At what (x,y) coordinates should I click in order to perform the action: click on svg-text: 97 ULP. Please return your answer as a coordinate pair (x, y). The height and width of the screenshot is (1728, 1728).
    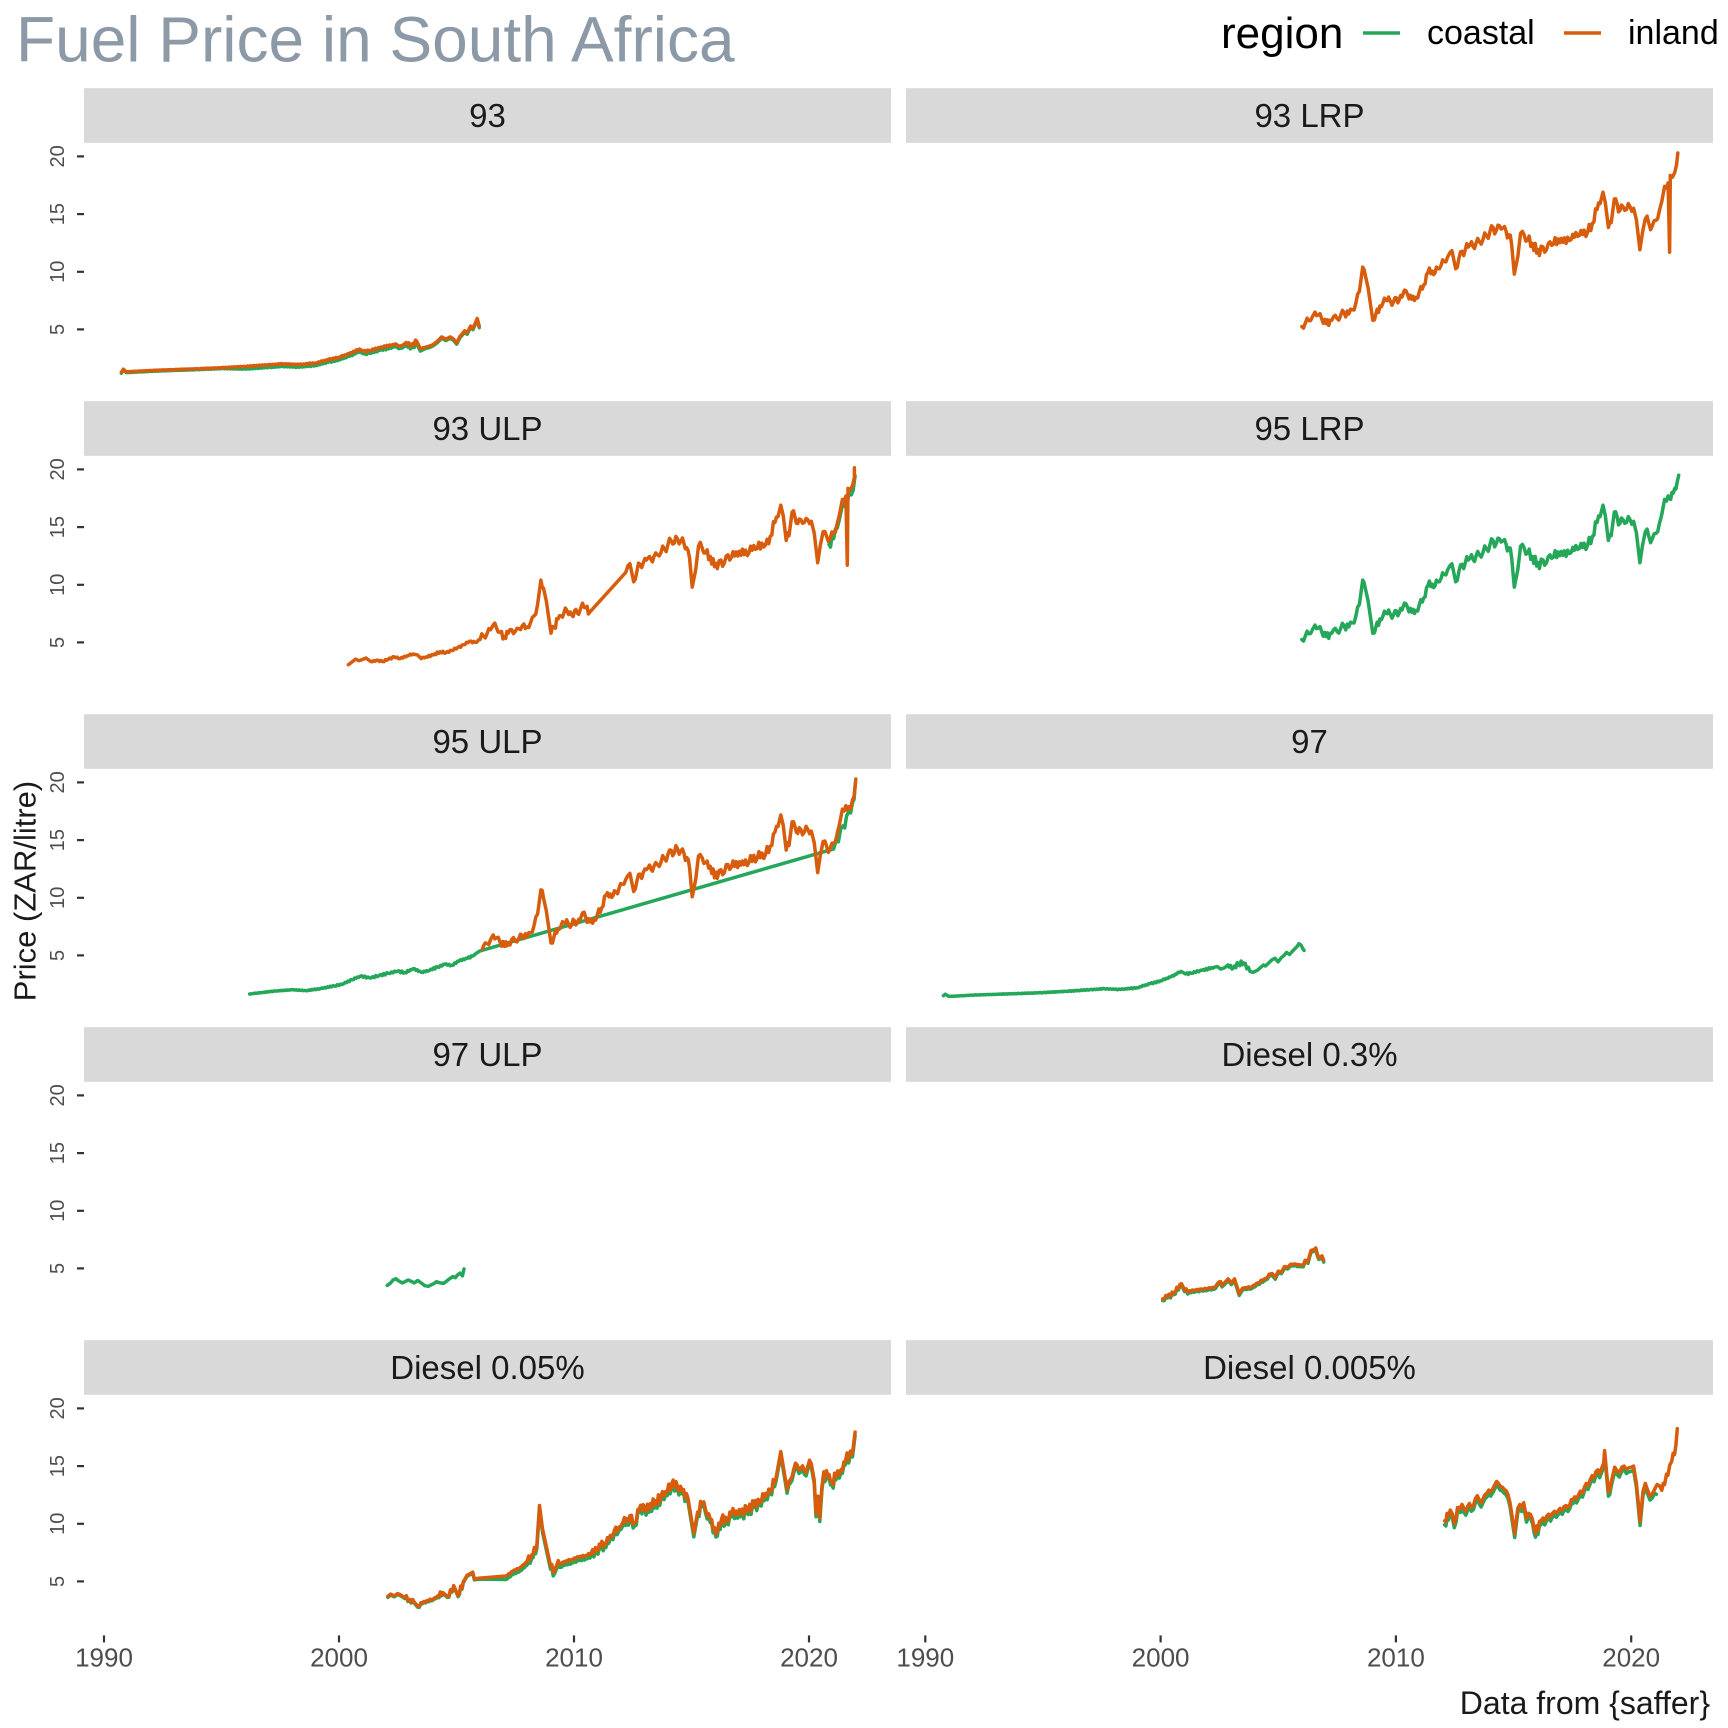
    Looking at the image, I should click on (487, 1054).